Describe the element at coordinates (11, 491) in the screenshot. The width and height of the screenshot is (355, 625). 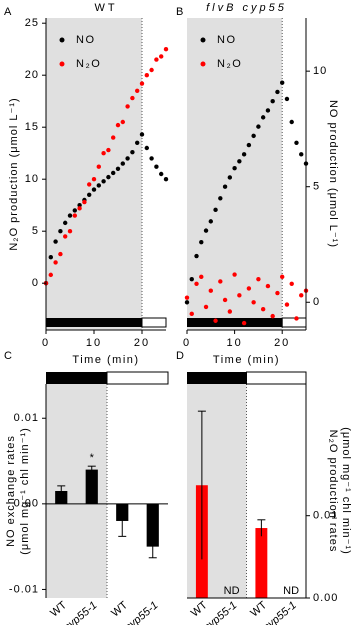
I see `y-axis-label: NO exchange rates` at that location.